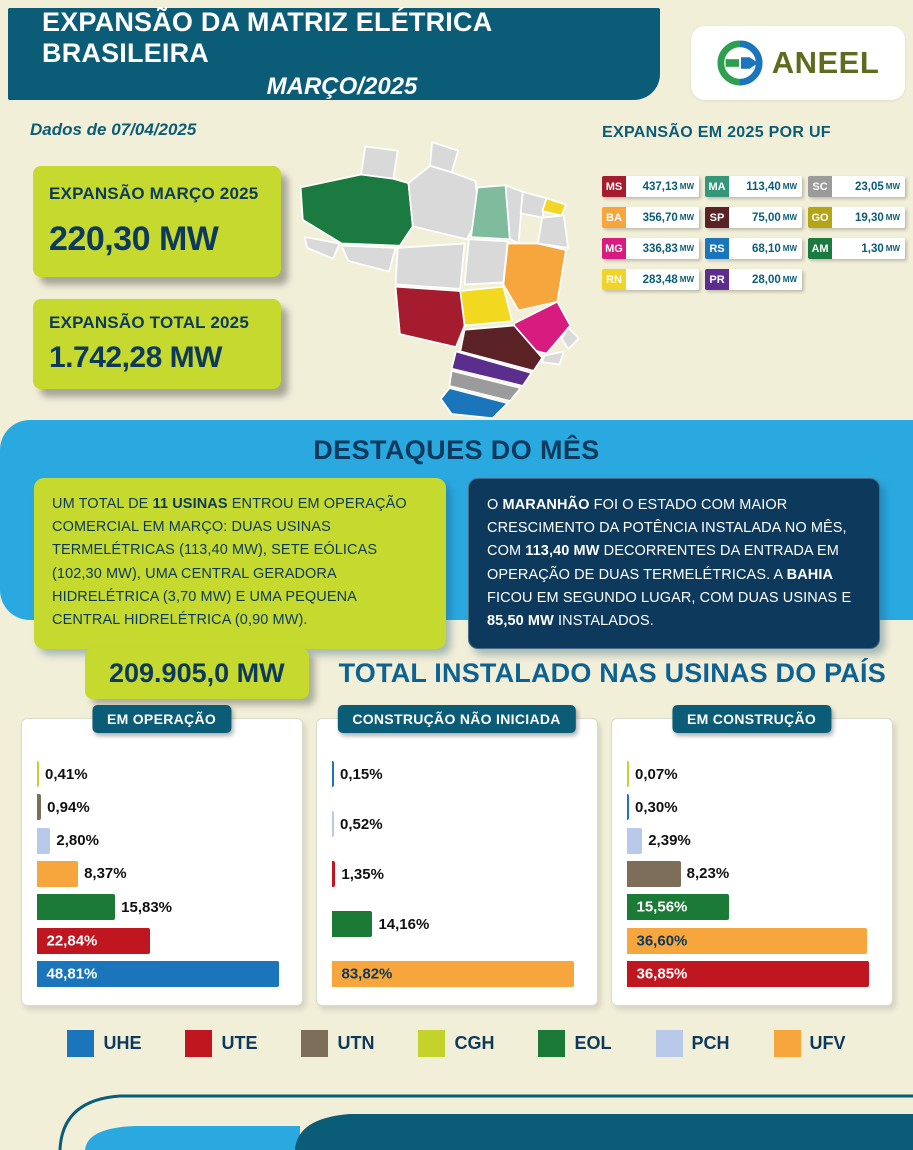  What do you see at coordinates (362, 874) in the screenshot?
I see `bar-value-label: 1,35%` at bounding box center [362, 874].